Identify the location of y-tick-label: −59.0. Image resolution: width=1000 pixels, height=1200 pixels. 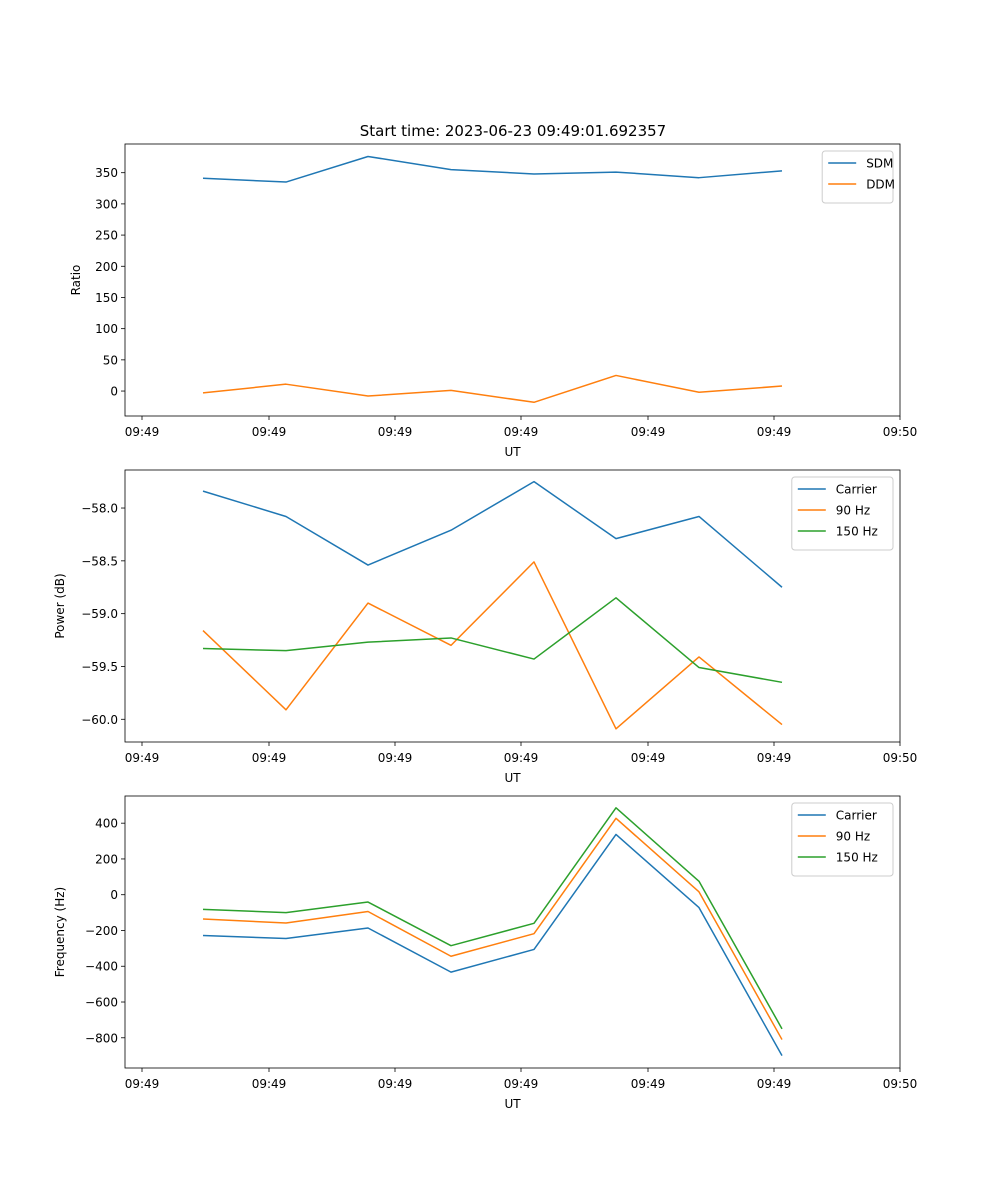
(99, 614).